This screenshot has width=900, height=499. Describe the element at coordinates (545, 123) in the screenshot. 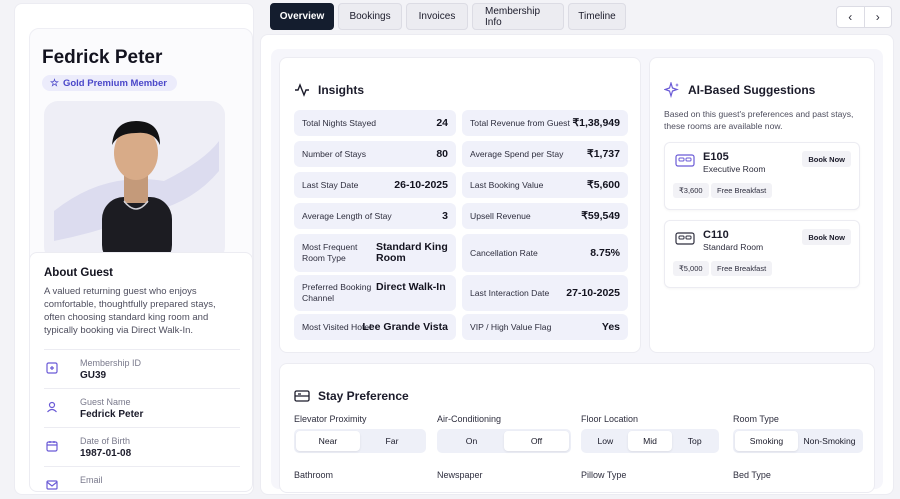

I see `insight-cell: Total Revenue from Guest ₹1,38,949` at that location.